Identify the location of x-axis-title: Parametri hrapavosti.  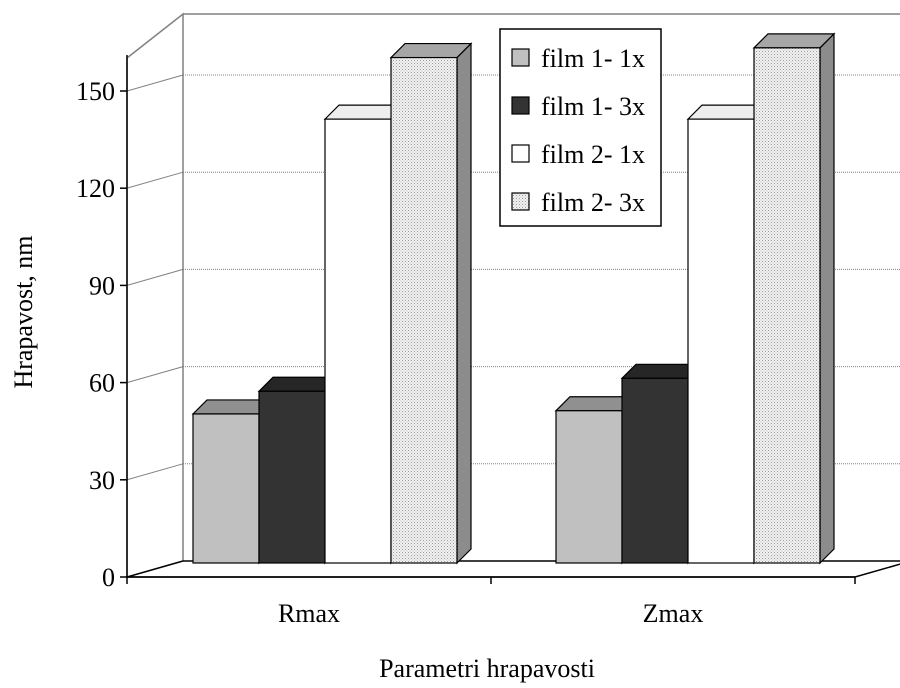
(487, 668).